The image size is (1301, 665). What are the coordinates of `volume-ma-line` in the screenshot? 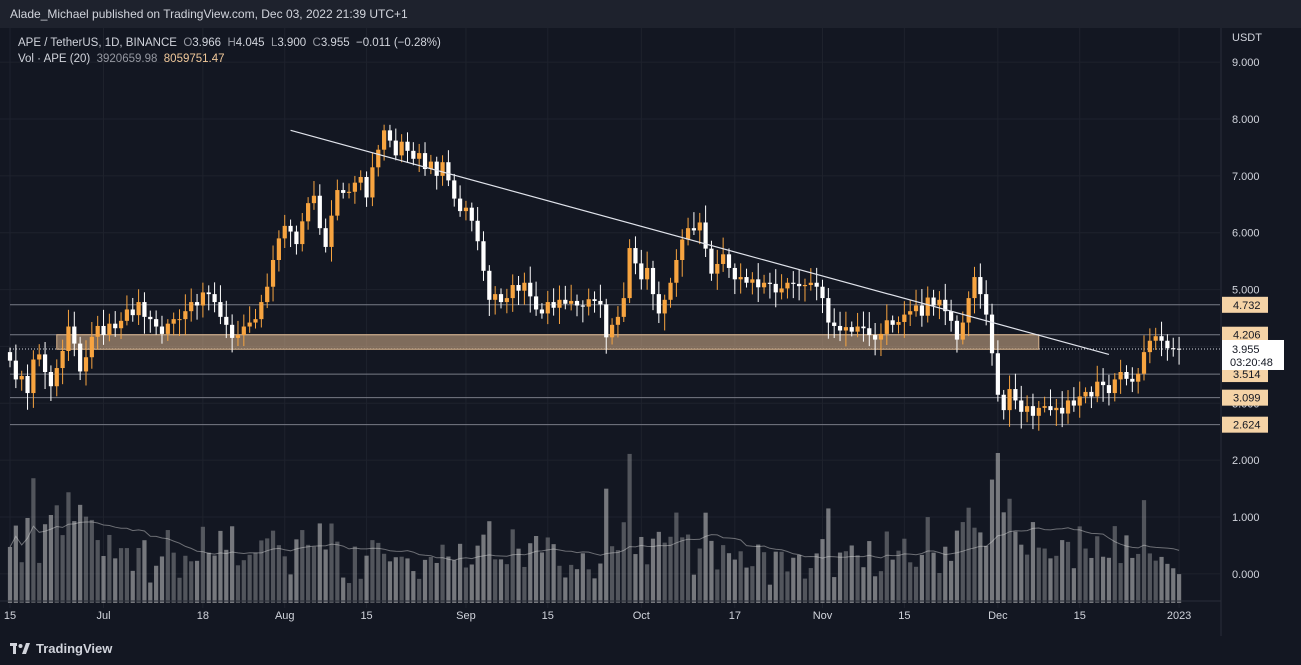 It's located at (594, 541).